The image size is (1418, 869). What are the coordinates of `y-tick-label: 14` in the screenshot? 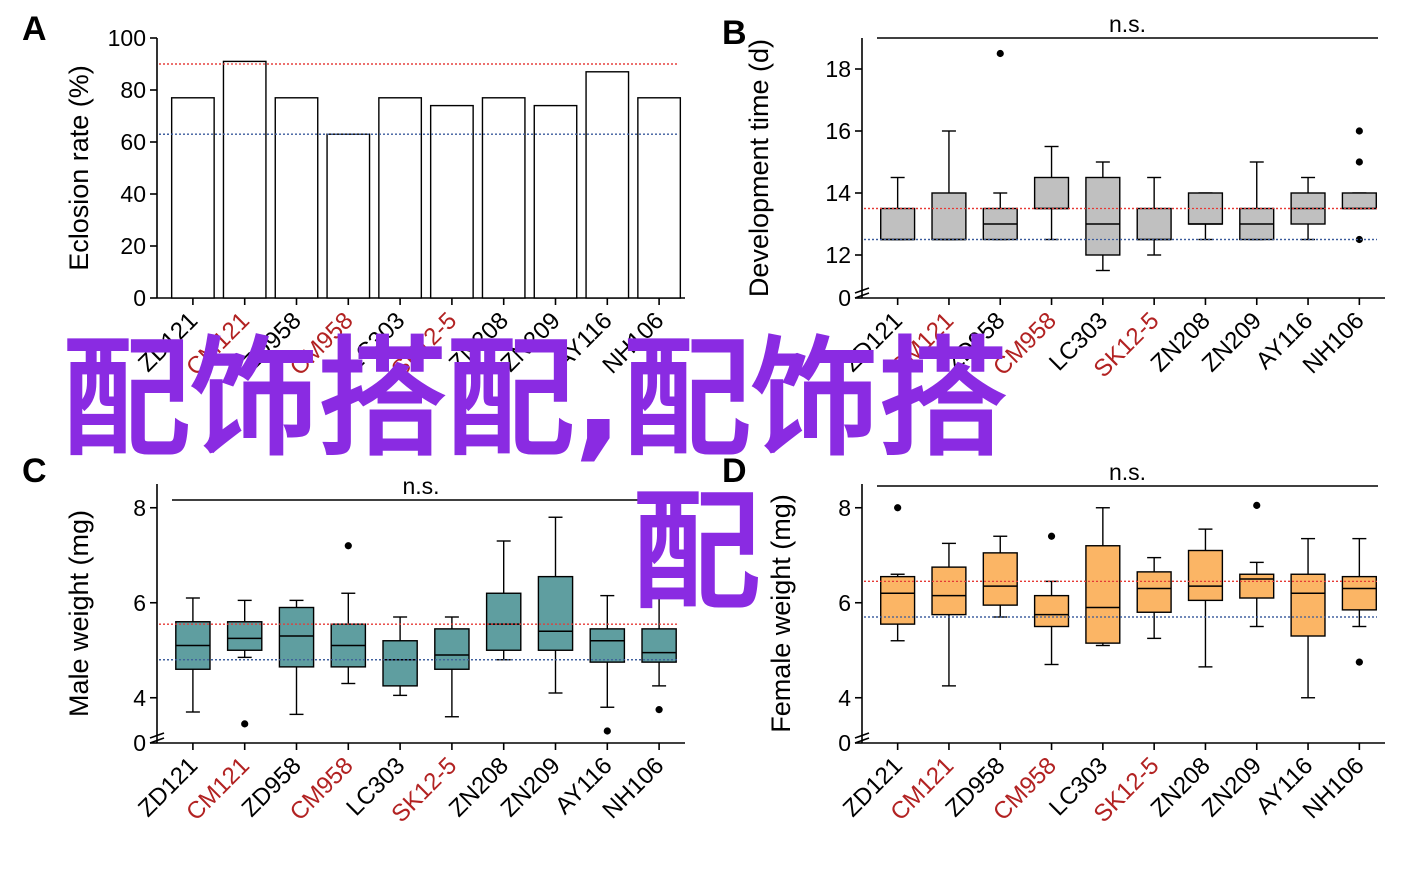 It's located at (838, 193).